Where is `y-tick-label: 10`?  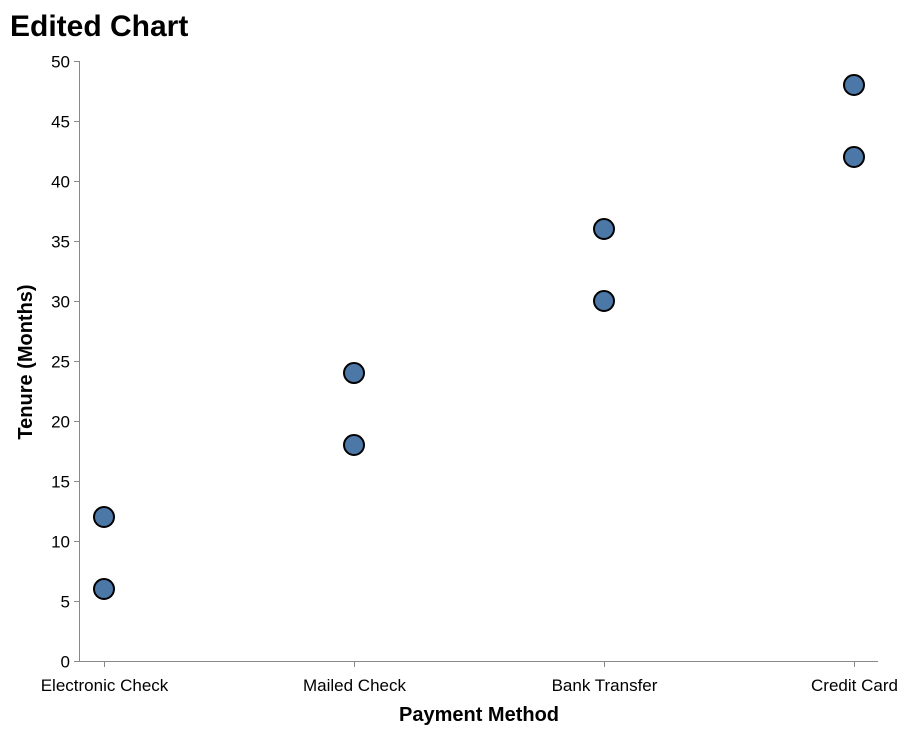
y-tick-label: 10 is located at coordinates (60, 542).